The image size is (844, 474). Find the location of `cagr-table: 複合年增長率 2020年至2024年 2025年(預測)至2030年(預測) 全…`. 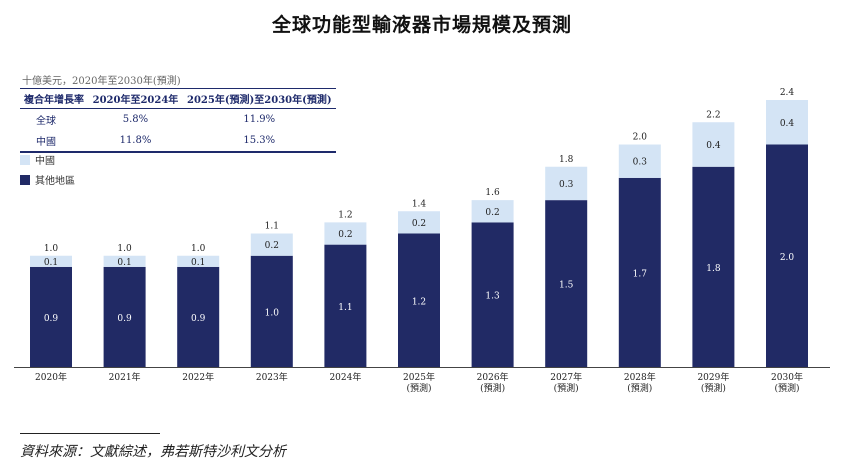

cagr-table: 複合年增長率 2020年至2024年 2025年(預測)至2030年(預測) 全… is located at coordinates (178, 121).